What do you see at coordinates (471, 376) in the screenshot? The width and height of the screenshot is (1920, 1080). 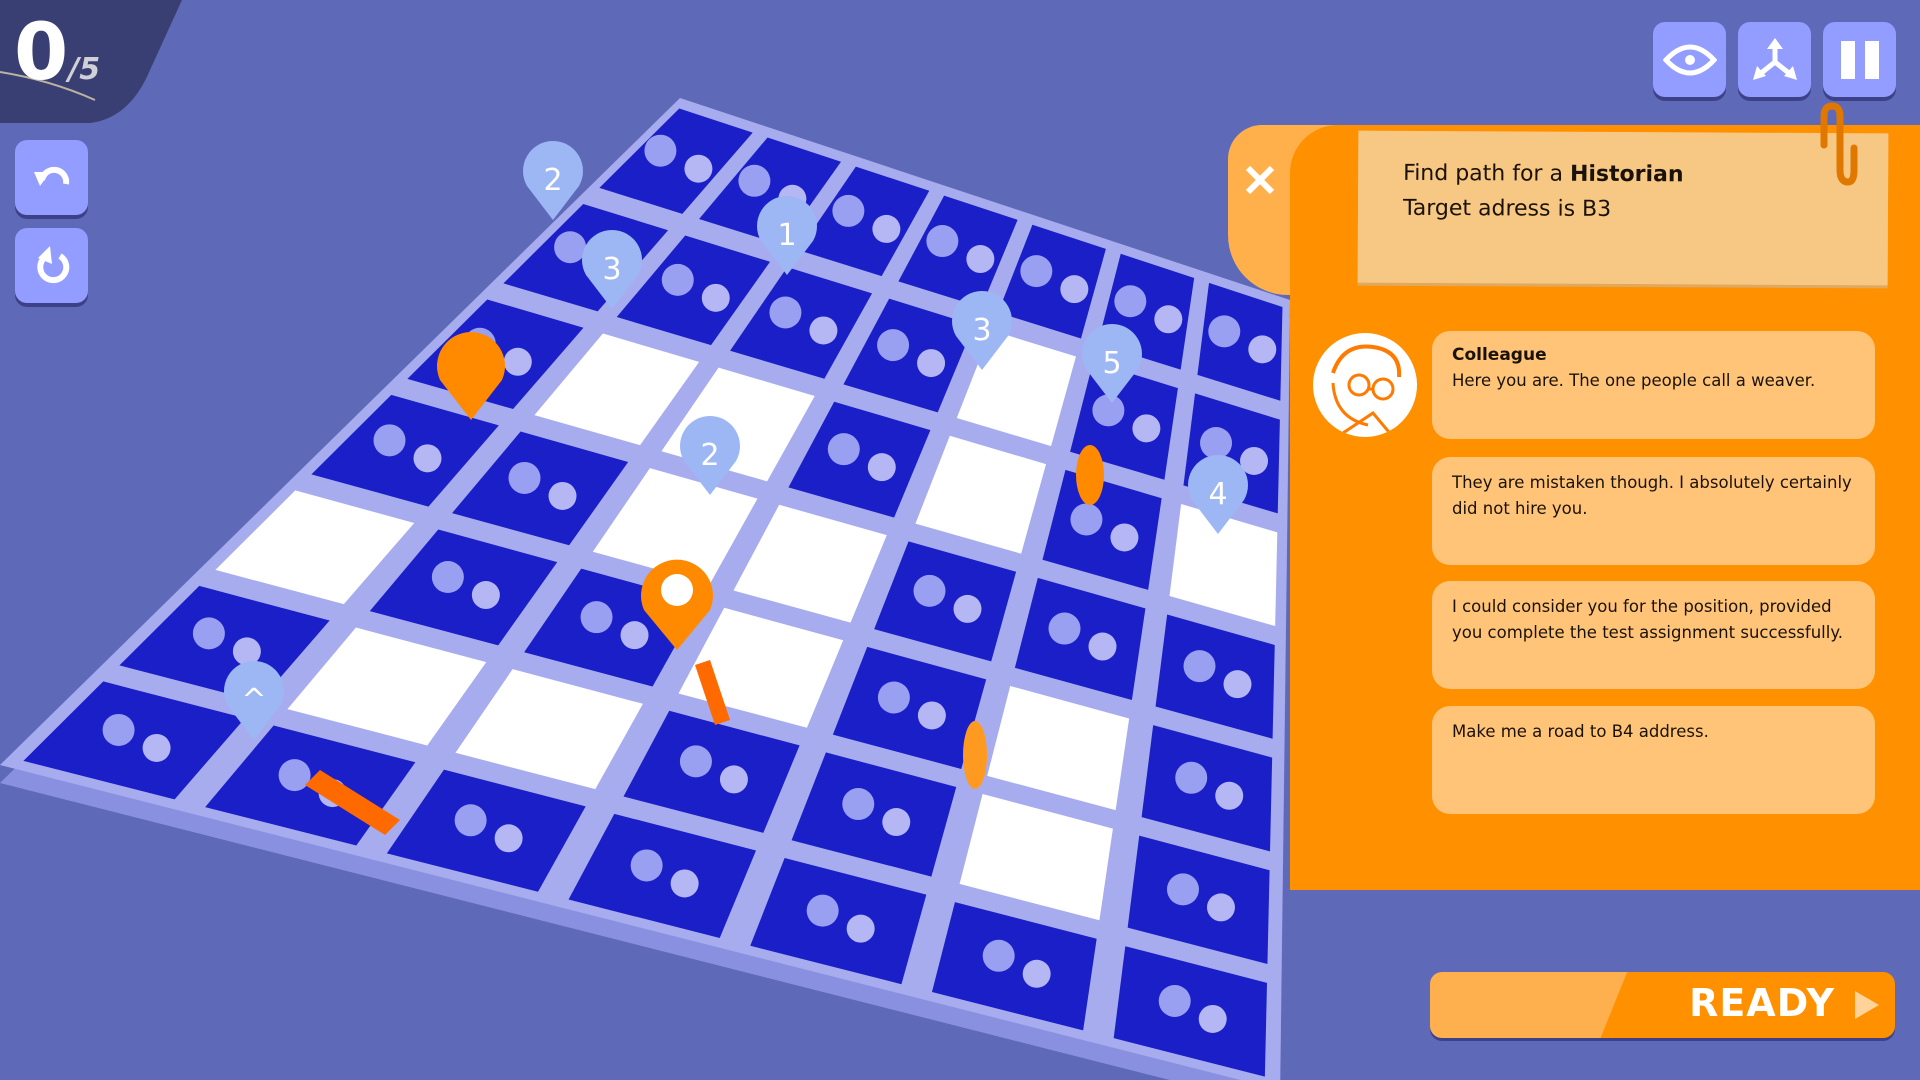 I see `orange-pin` at bounding box center [471, 376].